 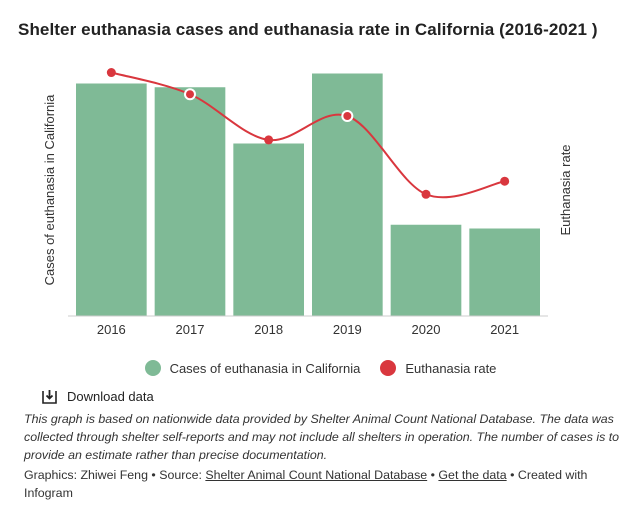 I want to click on x-tick-label-2018: 2018, so click(x=268, y=329).